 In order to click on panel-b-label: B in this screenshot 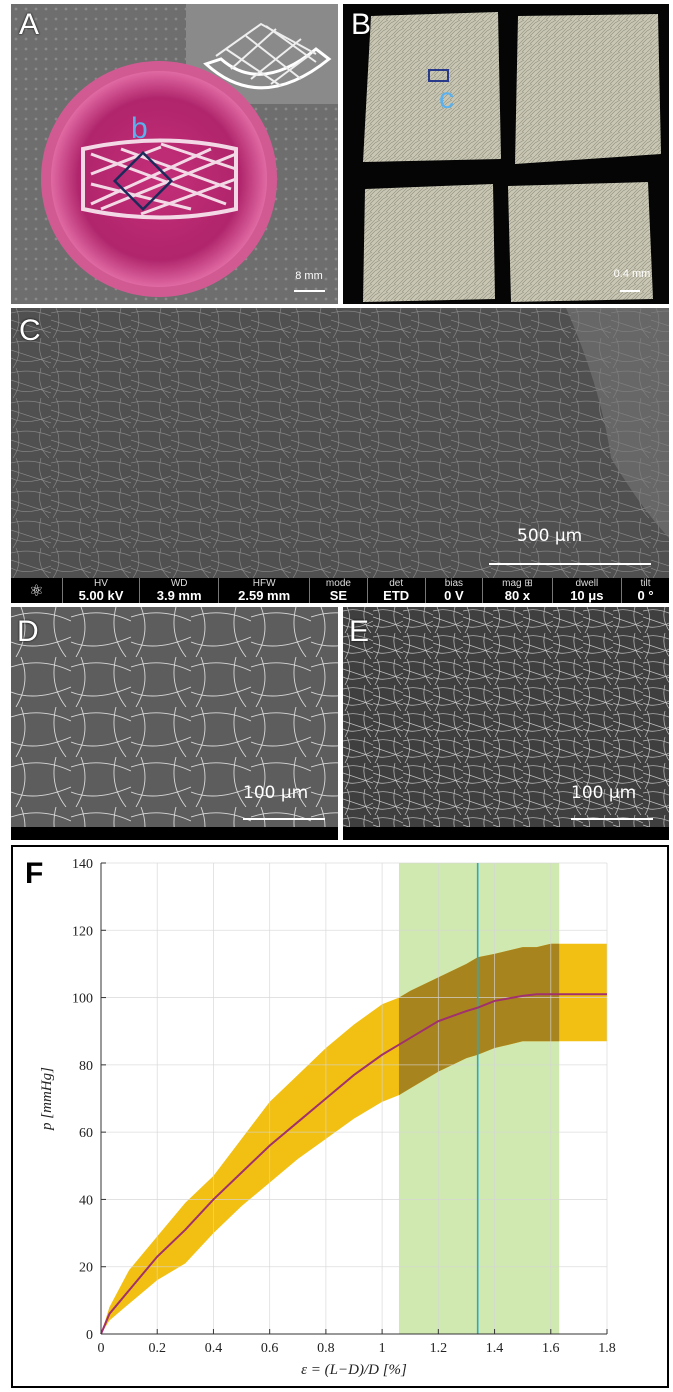, I will do `click(361, 24)`.